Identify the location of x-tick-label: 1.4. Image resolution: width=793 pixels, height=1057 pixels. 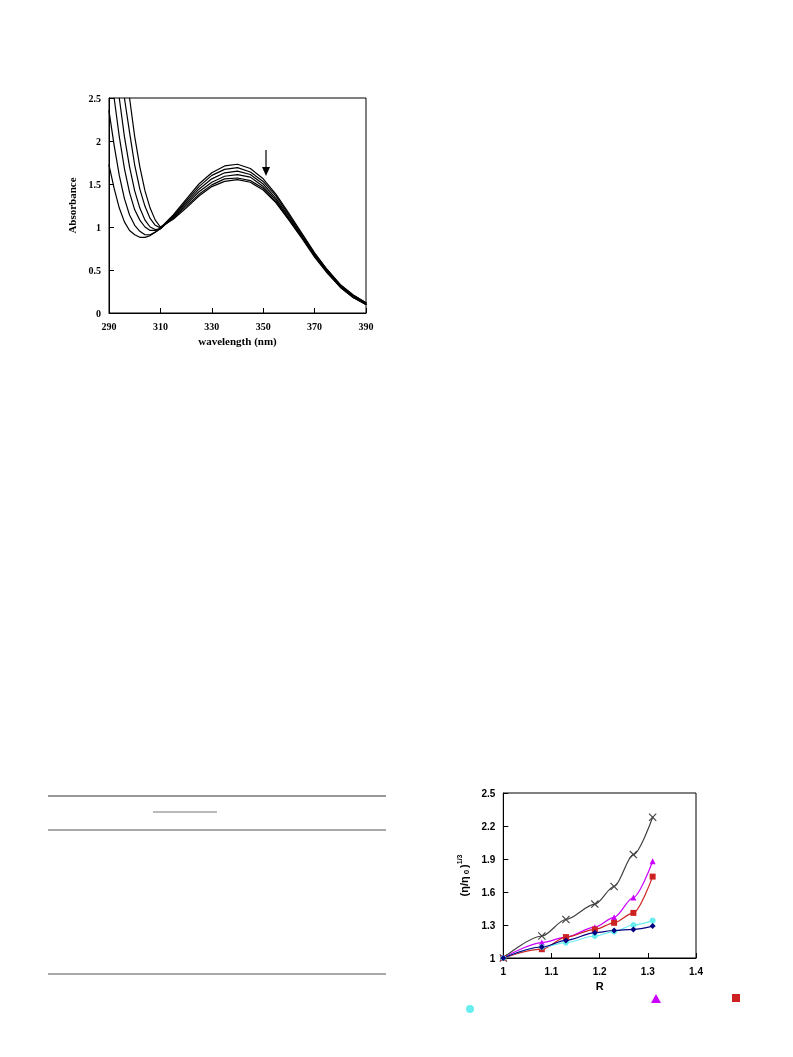
(696, 971).